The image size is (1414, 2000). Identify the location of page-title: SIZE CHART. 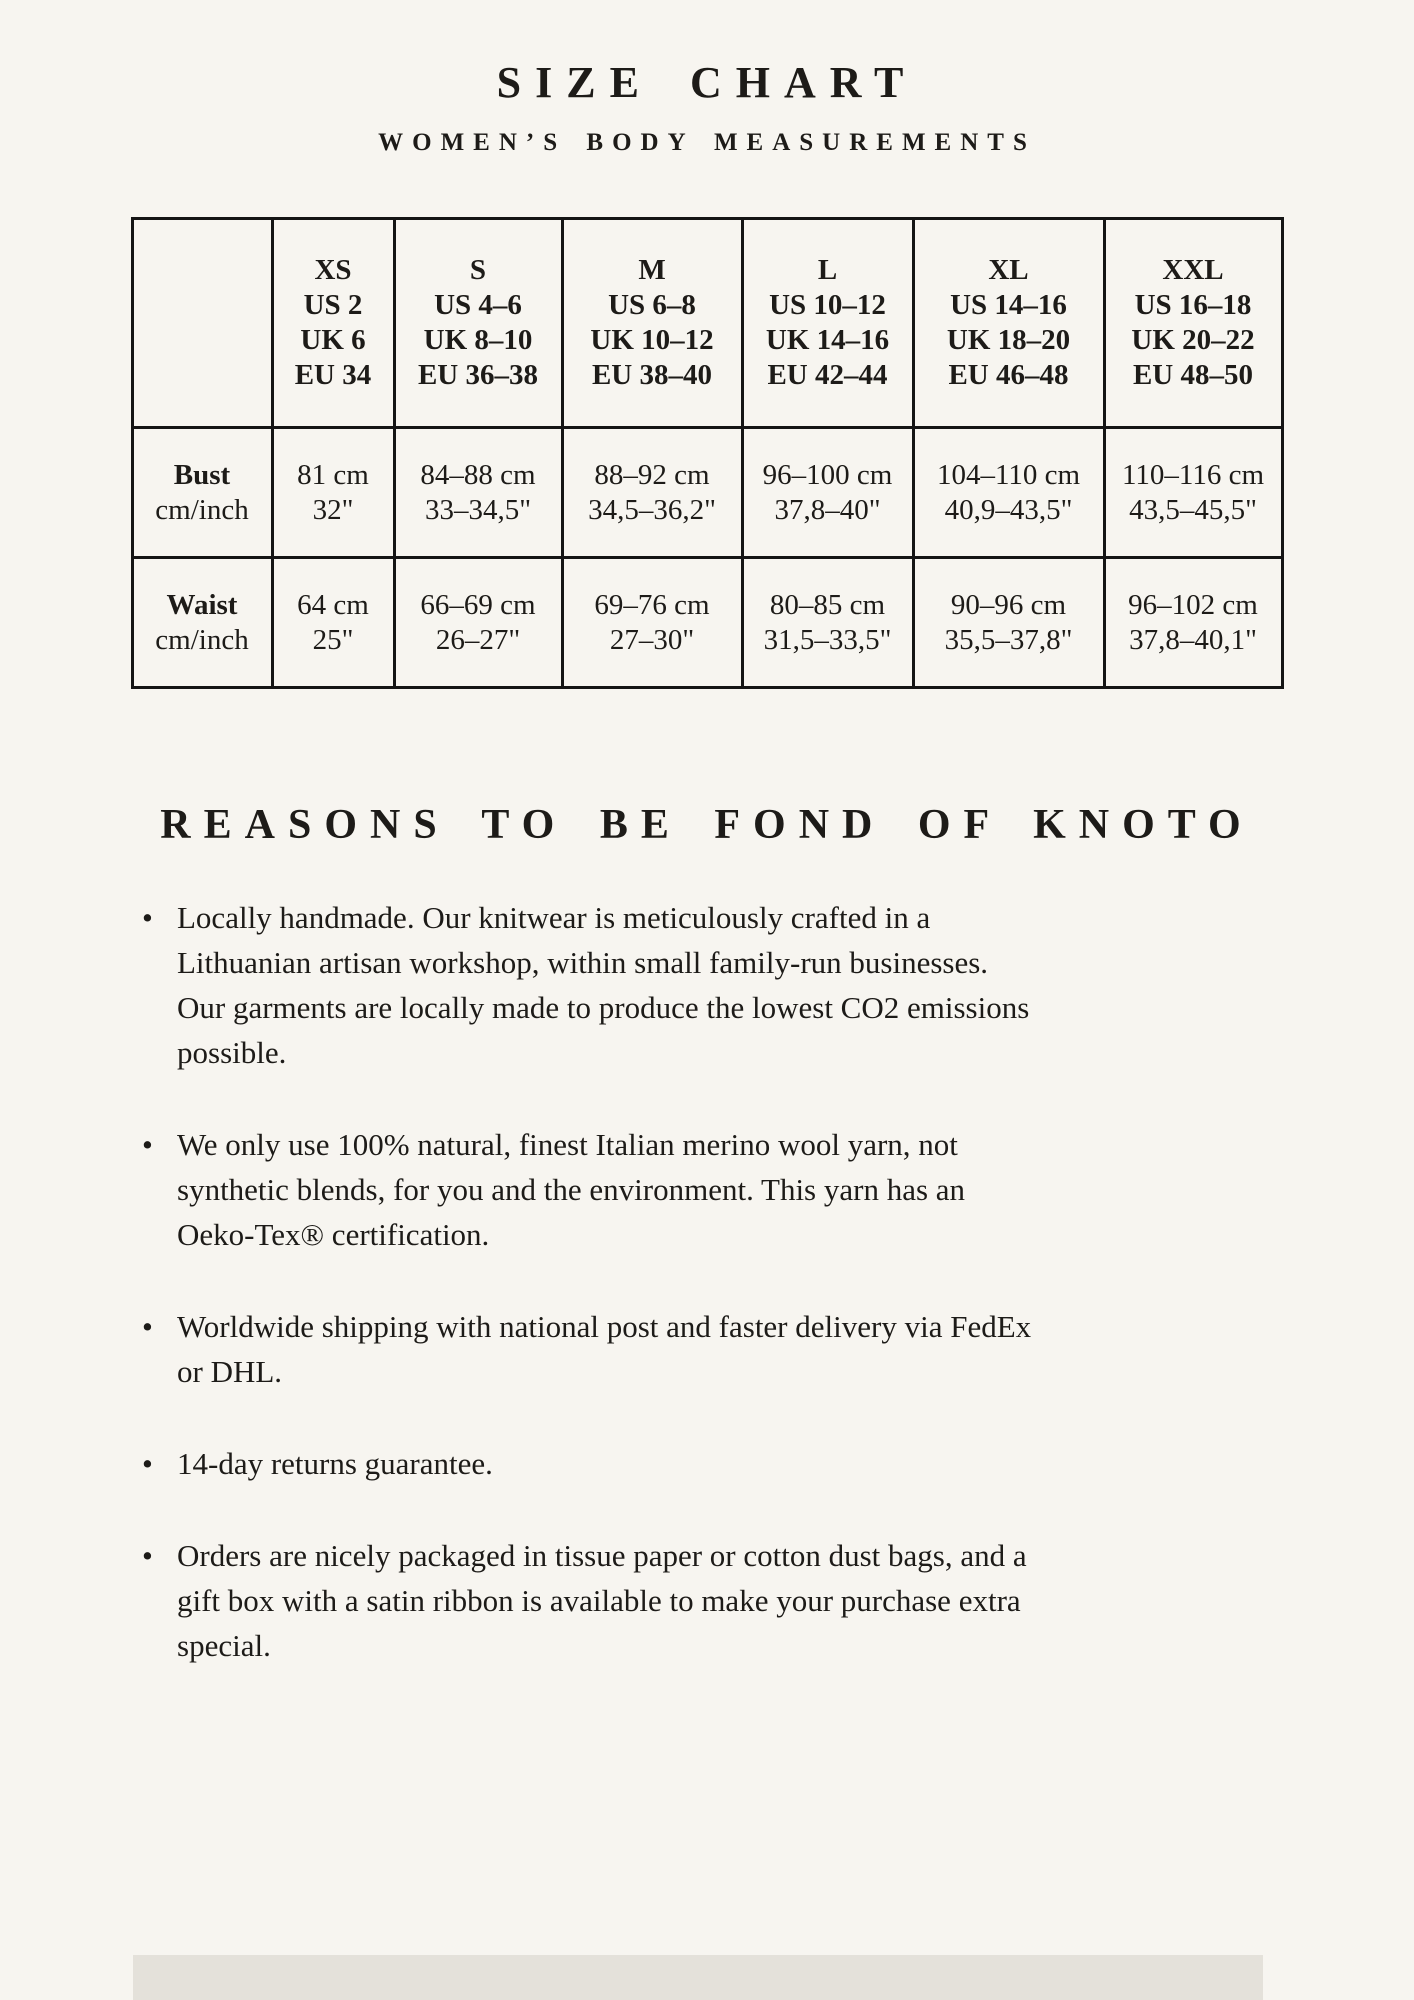
(707, 82).